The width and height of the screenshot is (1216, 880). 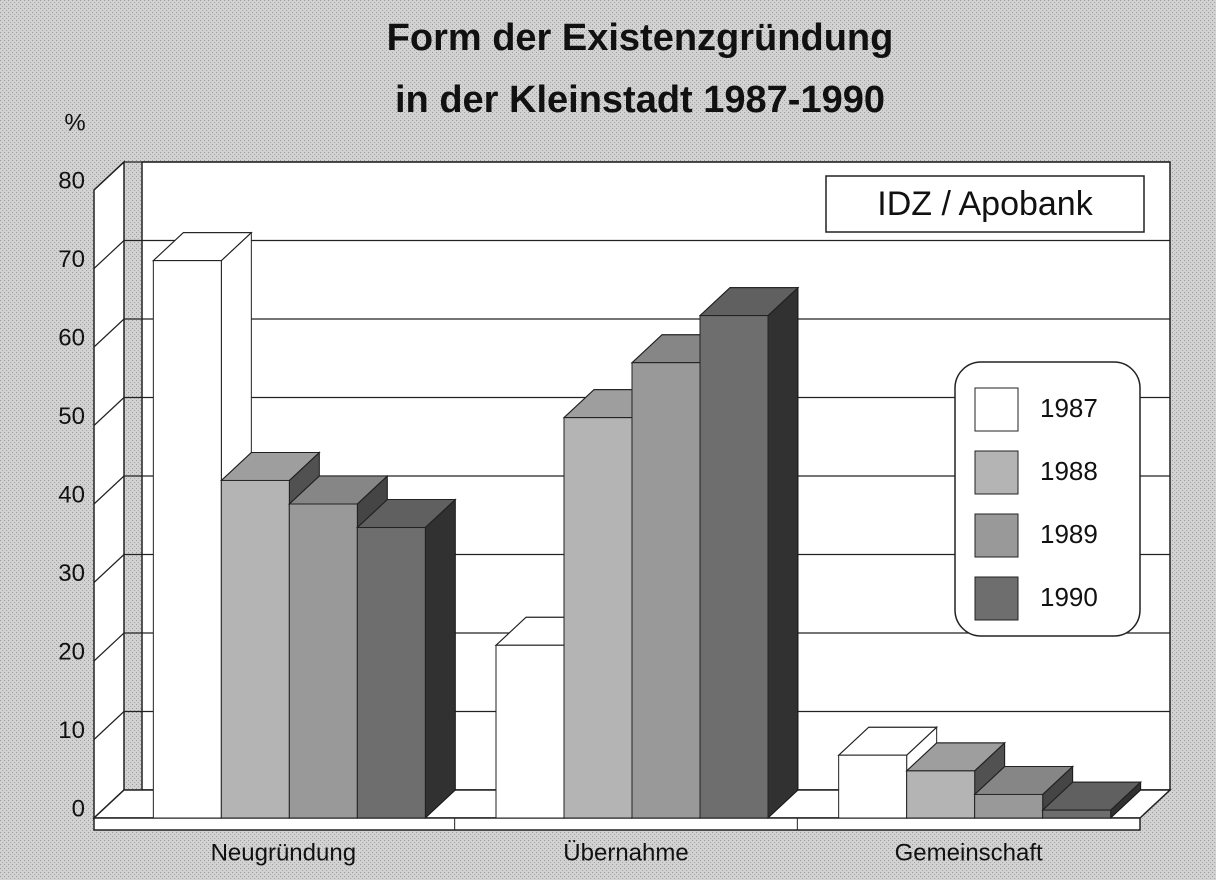 What do you see at coordinates (617, 824) in the screenshot?
I see `floor-edge` at bounding box center [617, 824].